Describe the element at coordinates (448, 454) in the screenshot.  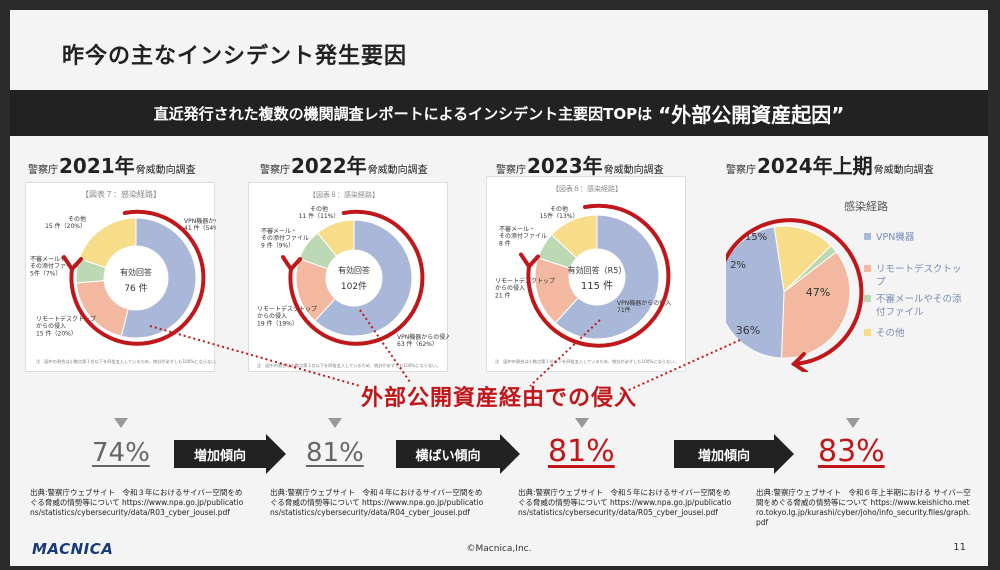
I see `trend-label: 横ばい傾向` at that location.